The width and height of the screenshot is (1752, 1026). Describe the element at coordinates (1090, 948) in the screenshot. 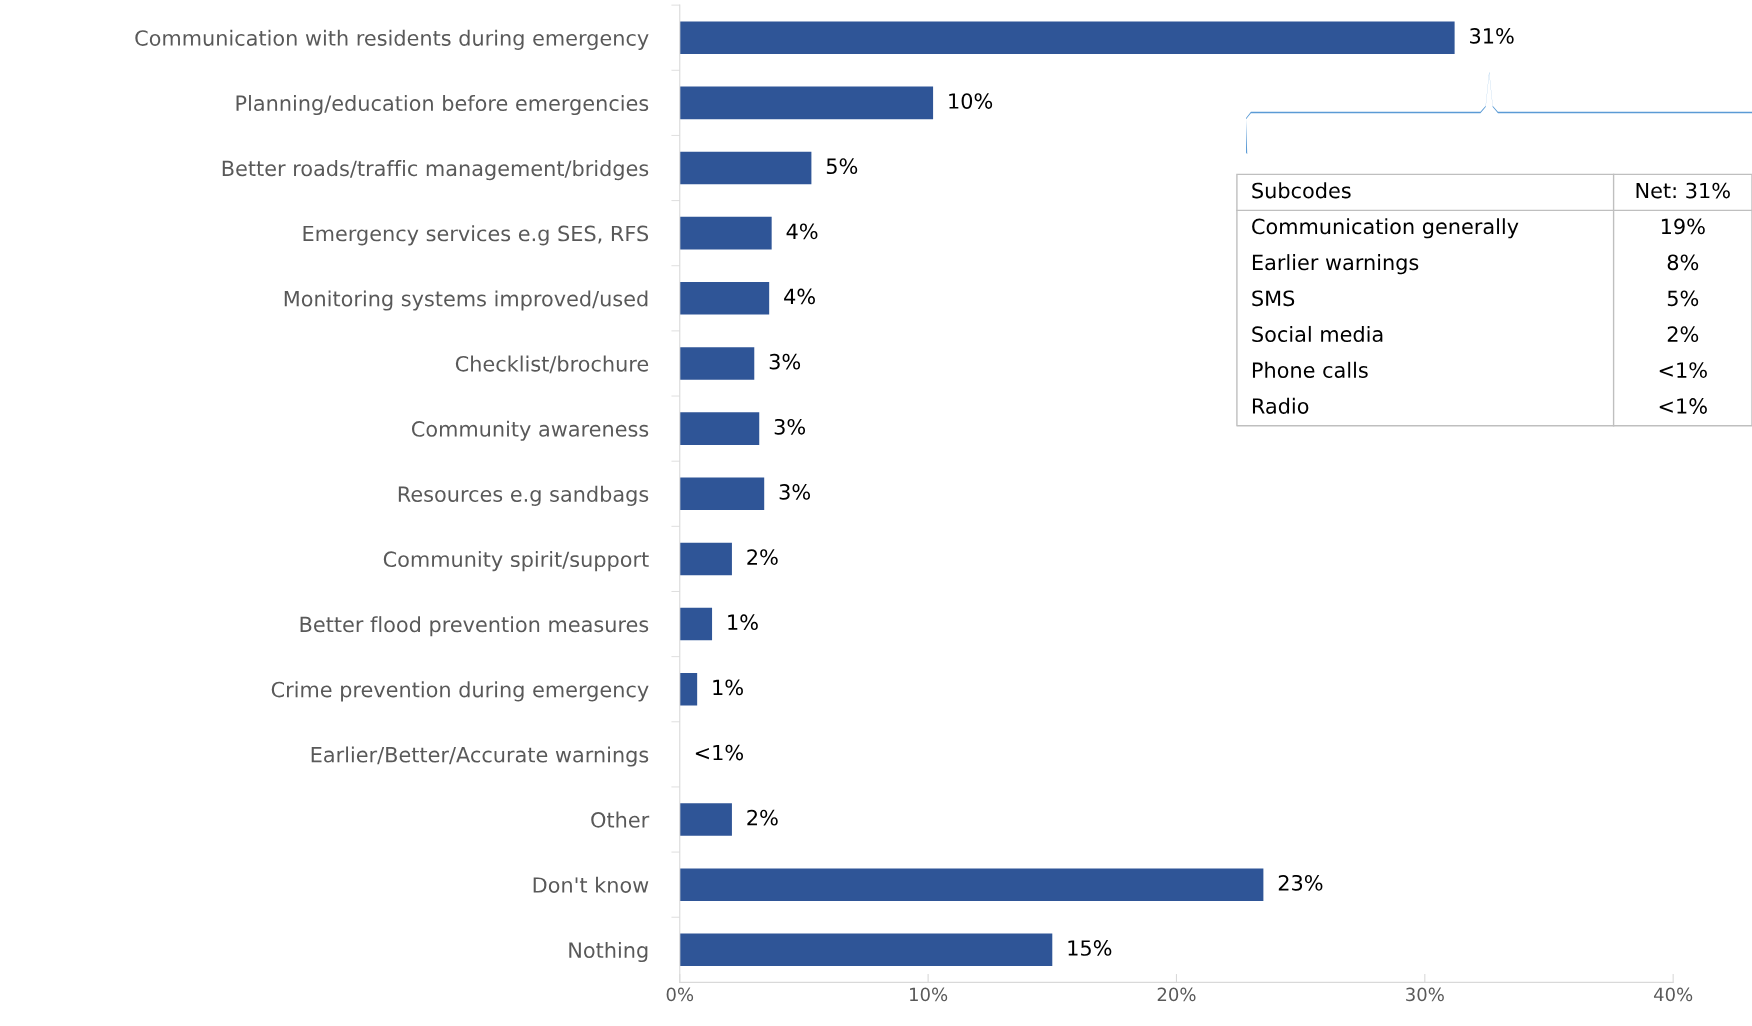

I see `data-label: 15%` at that location.